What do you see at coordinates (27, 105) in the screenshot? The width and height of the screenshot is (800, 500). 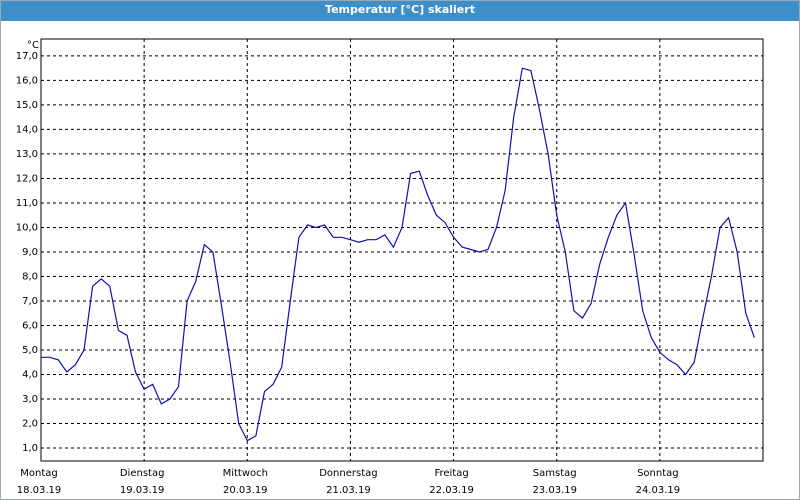 I see `y-tick-label: 15,0` at bounding box center [27, 105].